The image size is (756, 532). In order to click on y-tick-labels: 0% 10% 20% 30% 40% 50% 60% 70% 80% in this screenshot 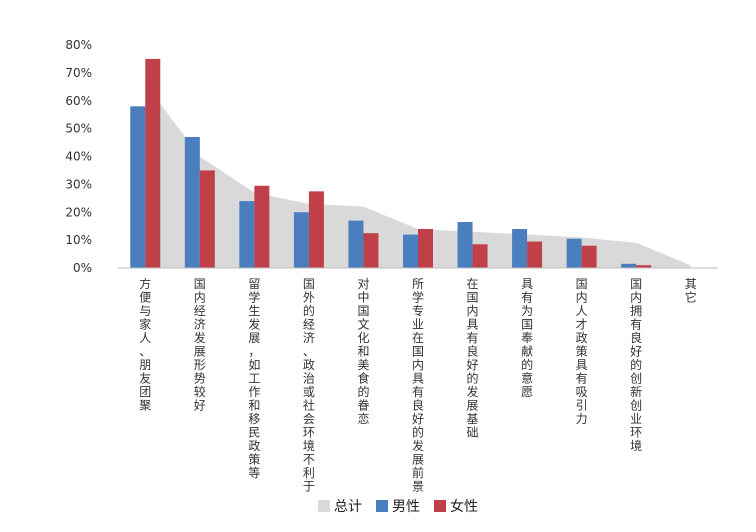, I will do `click(78, 156)`.